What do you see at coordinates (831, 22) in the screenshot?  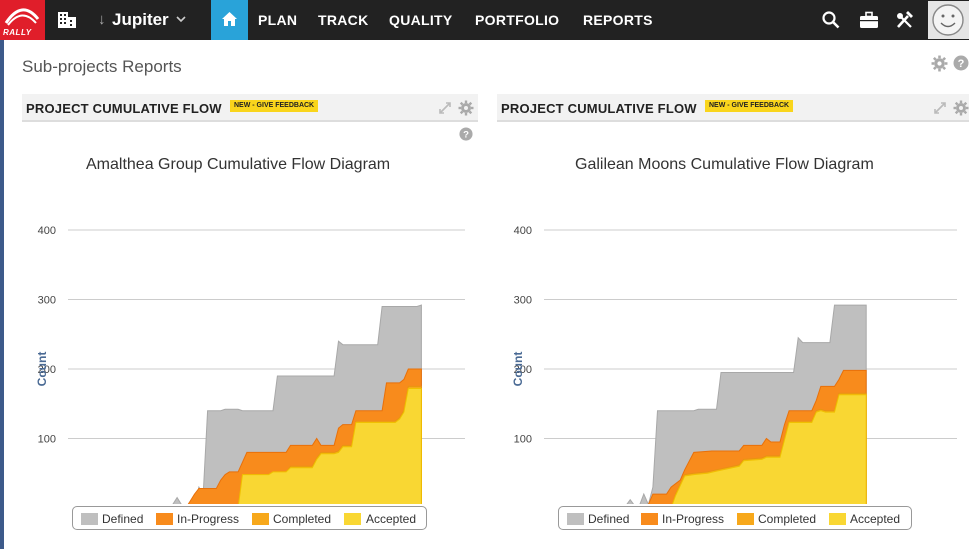 I see `search-icon` at bounding box center [831, 22].